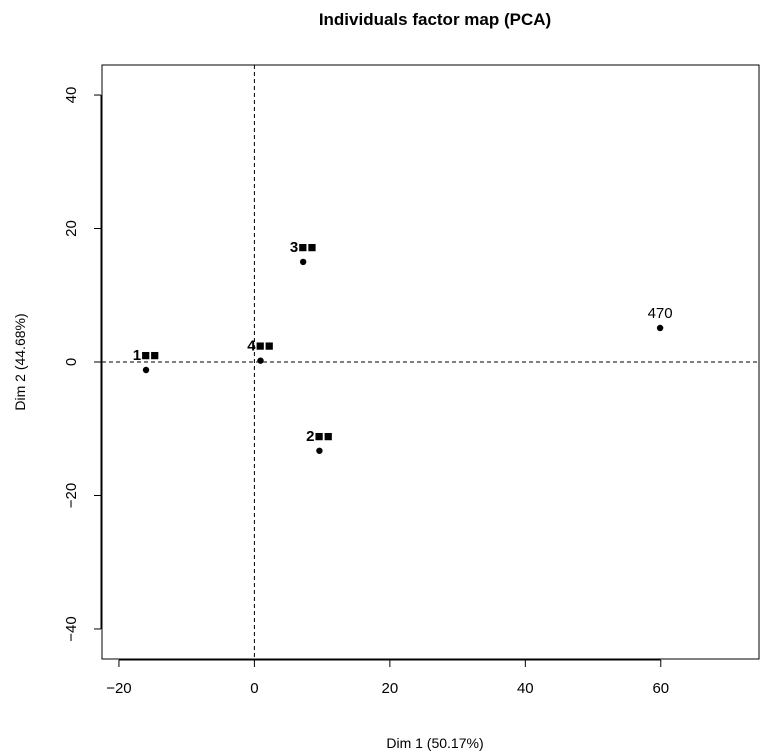 This screenshot has width=760, height=756. I want to click on y-tick-label: 20, so click(71, 228).